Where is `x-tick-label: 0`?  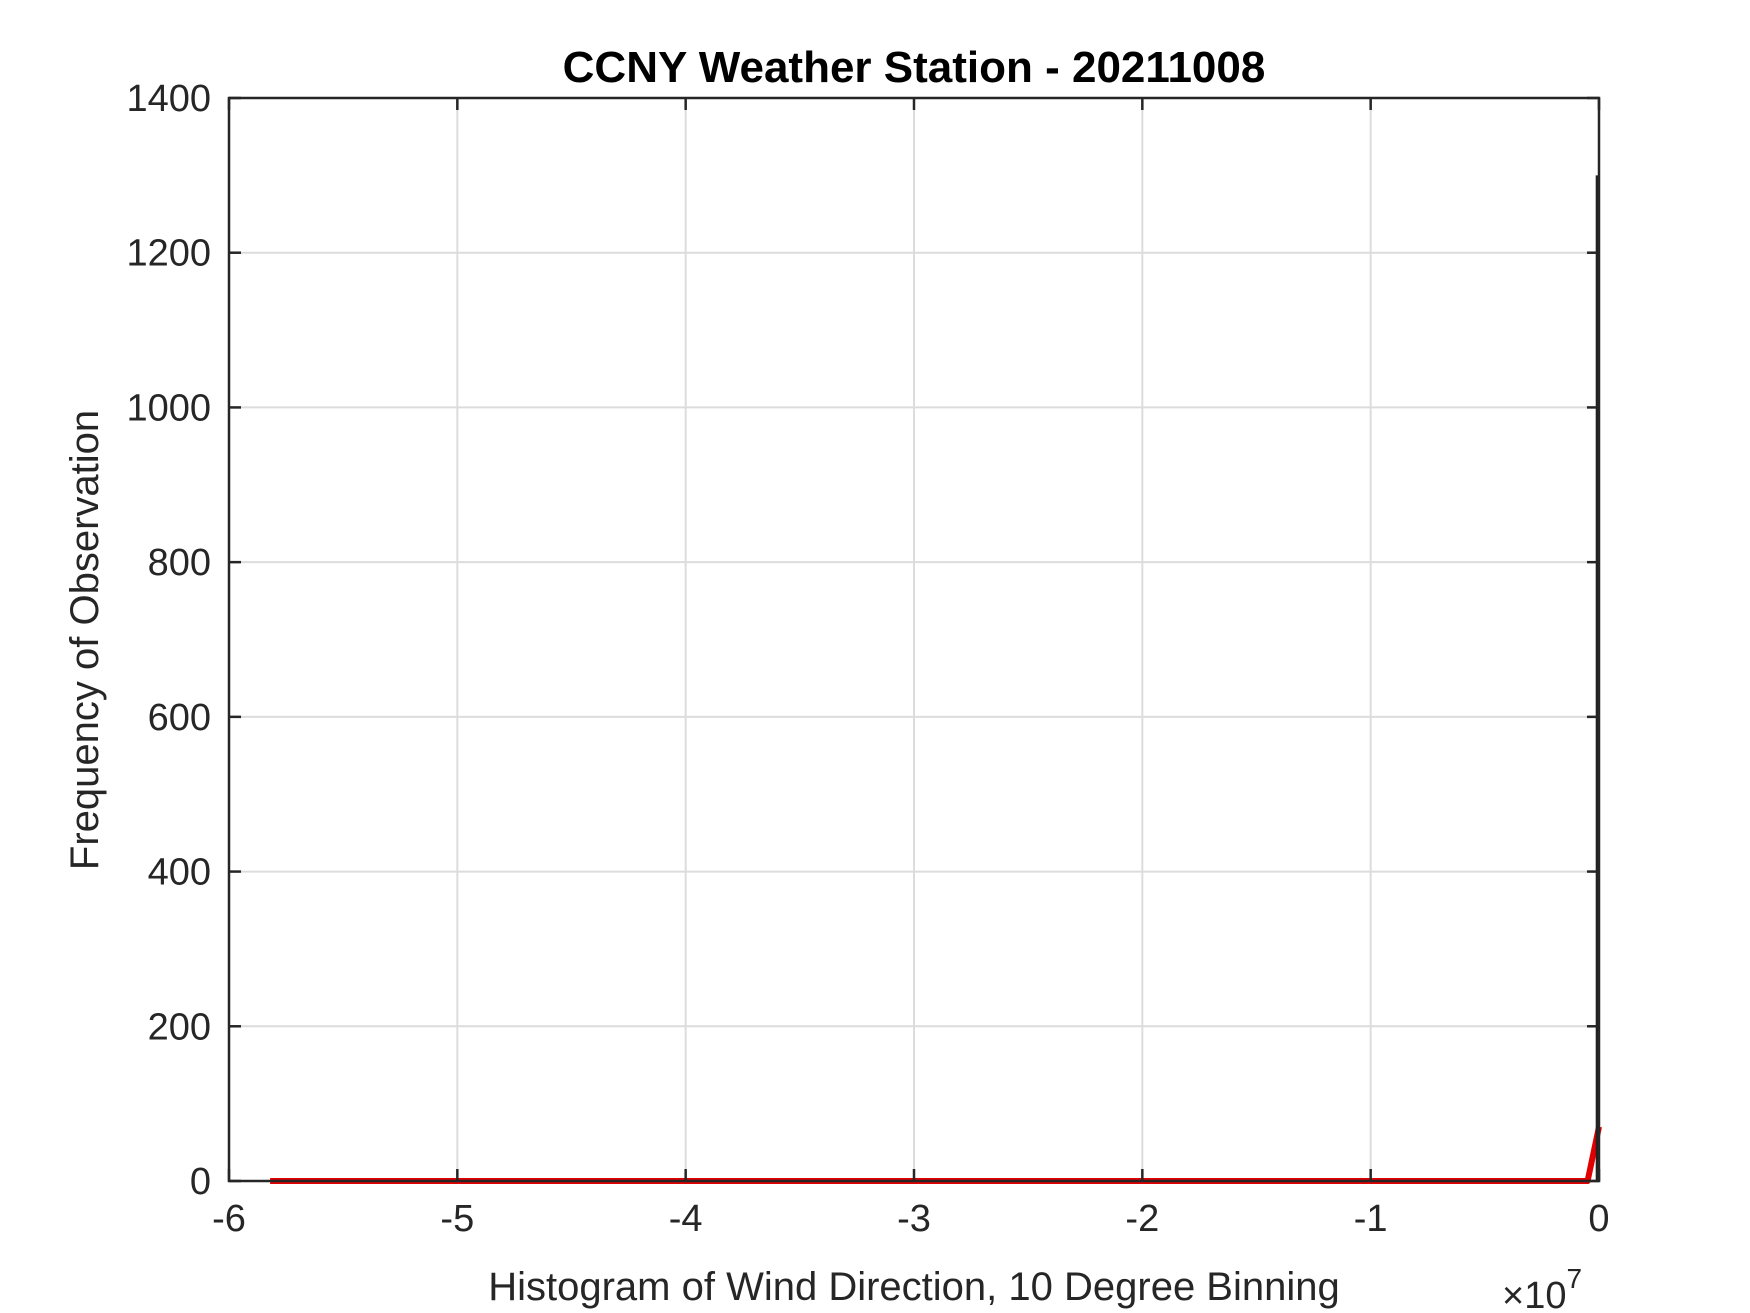 x-tick-label: 0 is located at coordinates (1598, 1219).